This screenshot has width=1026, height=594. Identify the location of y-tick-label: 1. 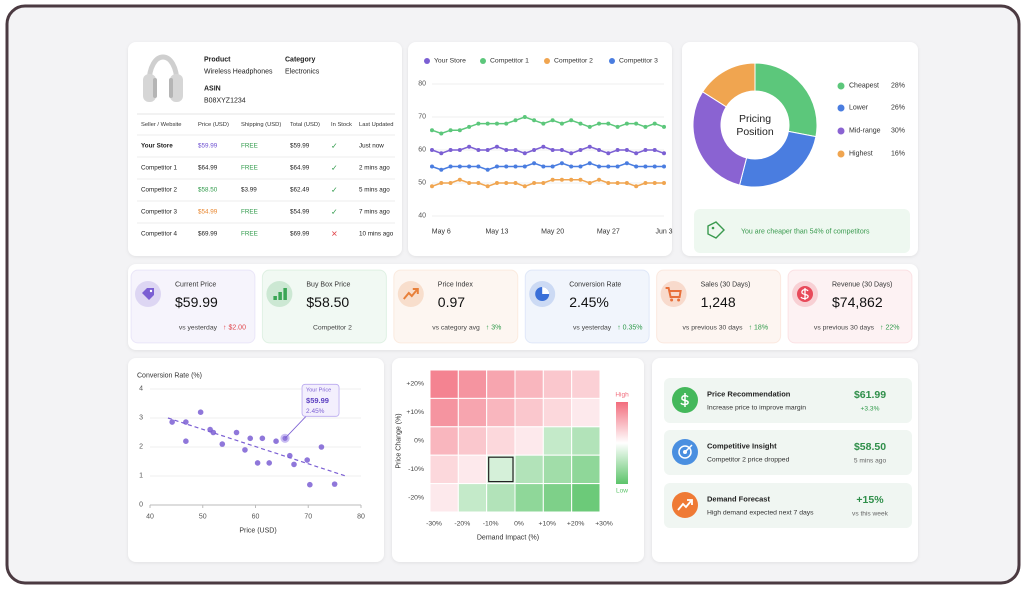
(141, 476).